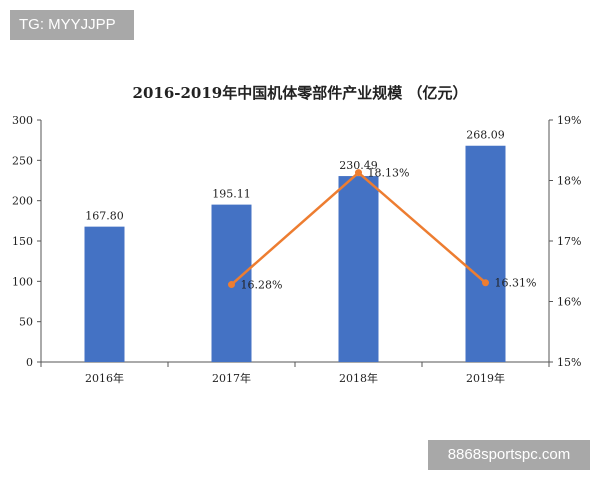 The height and width of the screenshot is (480, 600). I want to click on bar-value-label-1: 195.11, so click(231, 194).